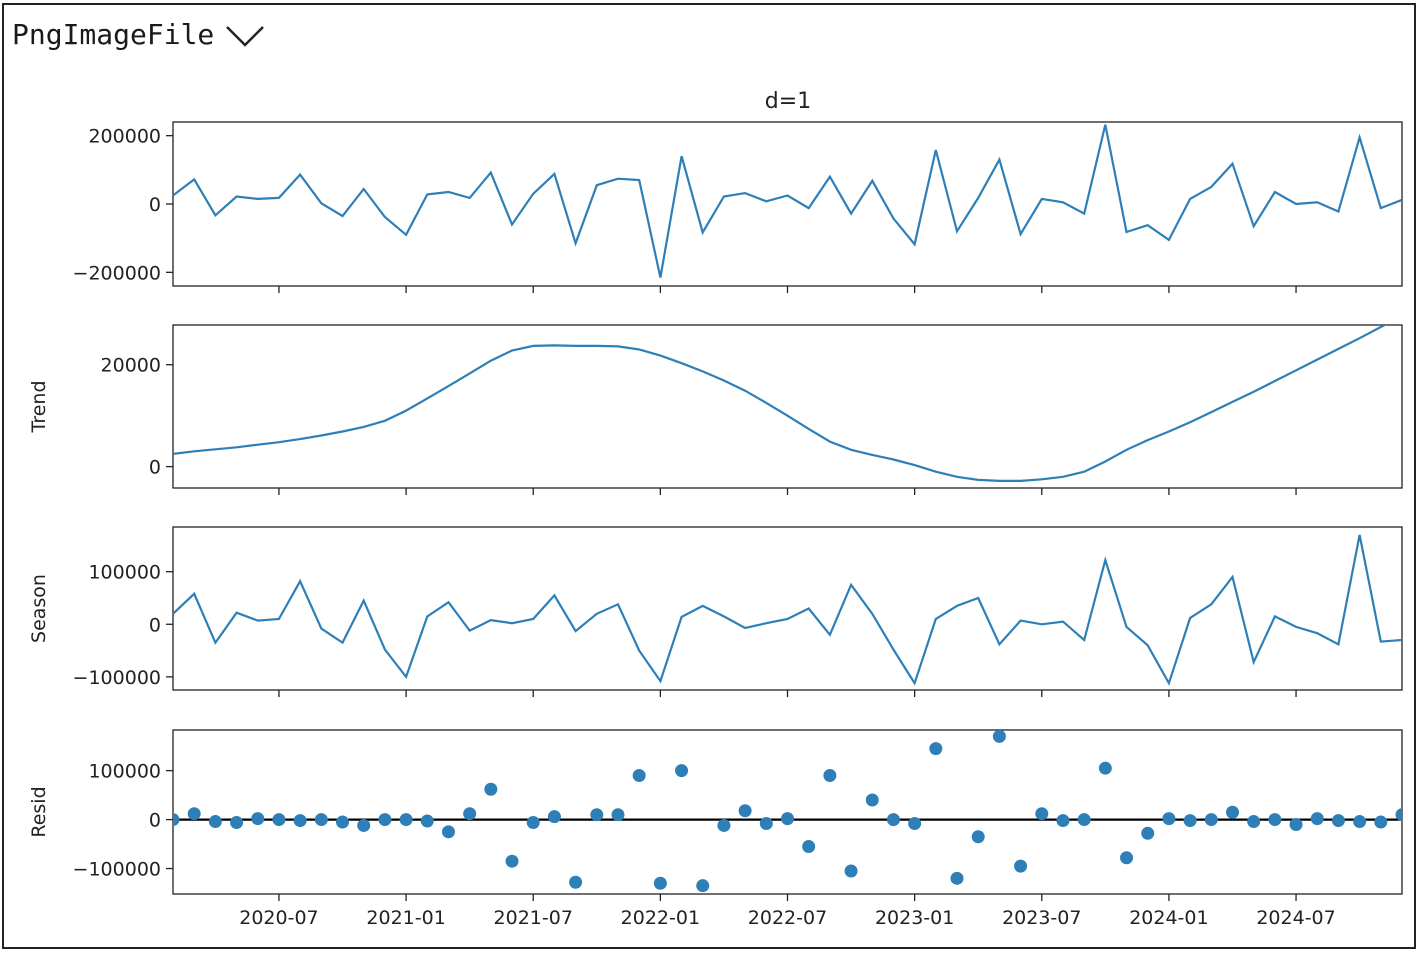  What do you see at coordinates (39, 811) in the screenshot?
I see `panel-resid-ylabel: Resid` at bounding box center [39, 811].